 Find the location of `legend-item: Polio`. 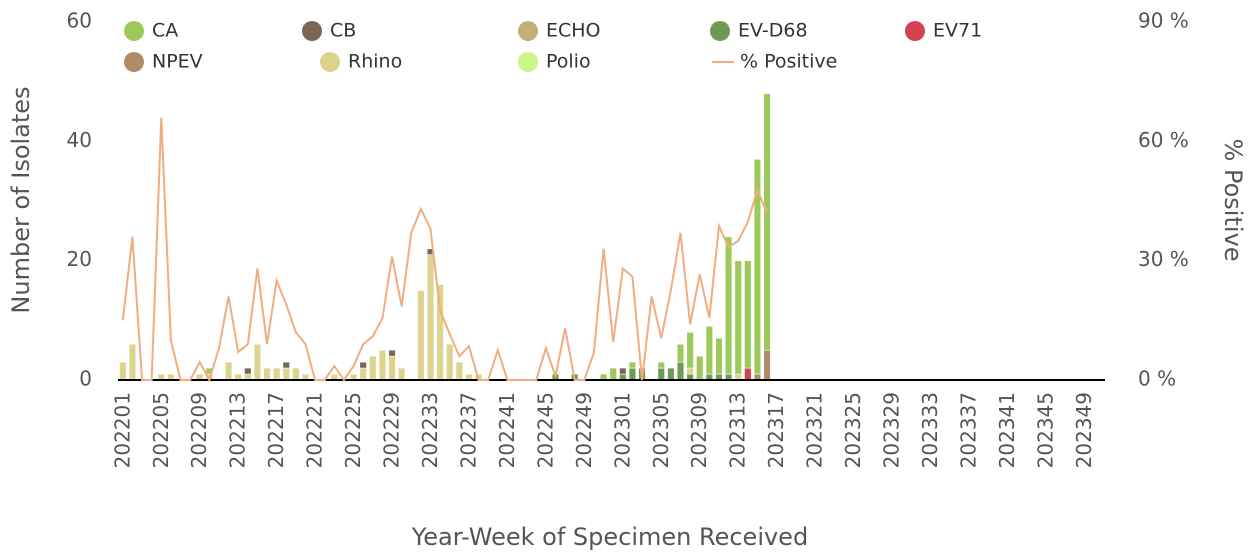

legend-item: Polio is located at coordinates (554, 62).